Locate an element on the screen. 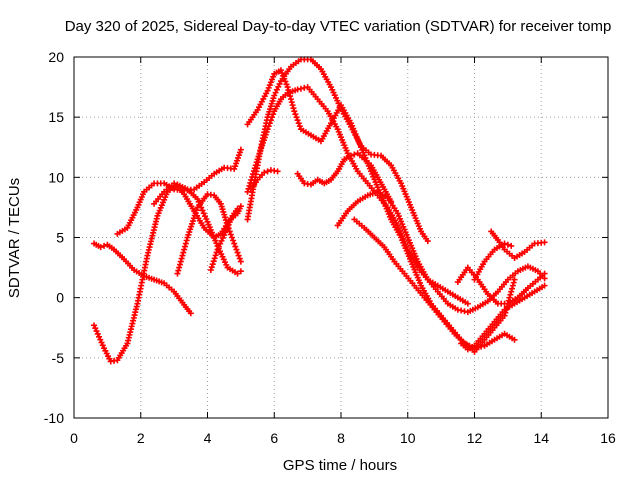 Image resolution: width=640 pixels, height=480 pixels. x-tick-label: 0 is located at coordinates (74, 438).